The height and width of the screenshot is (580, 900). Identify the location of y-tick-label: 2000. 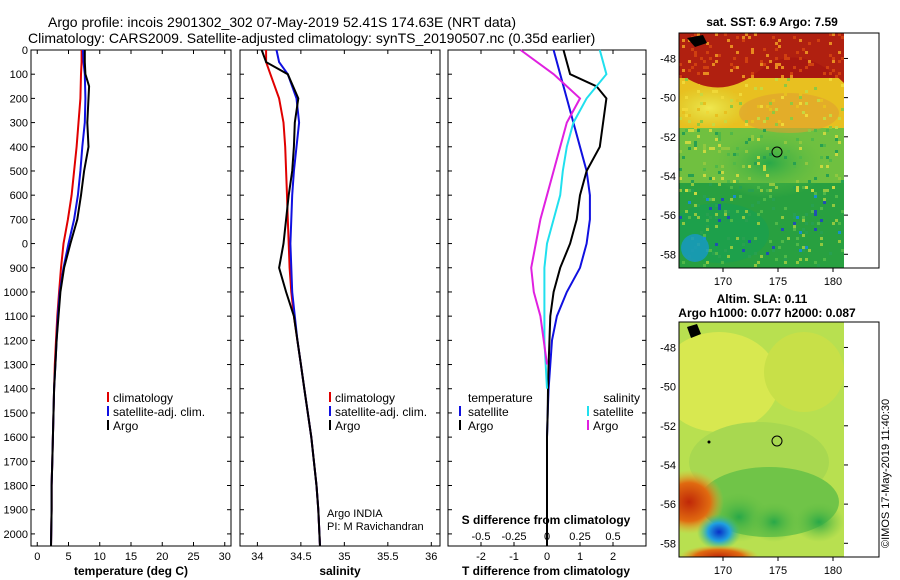
(16, 535).